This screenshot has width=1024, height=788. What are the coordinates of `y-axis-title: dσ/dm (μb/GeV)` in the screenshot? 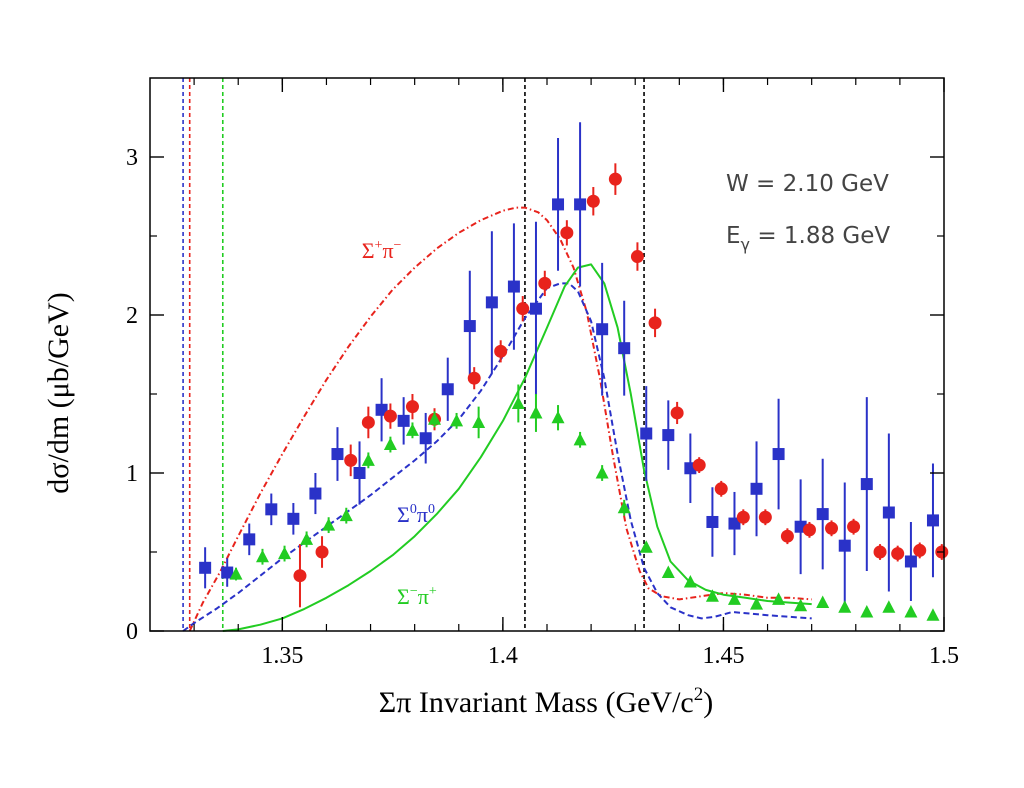 It's located at (58, 392).